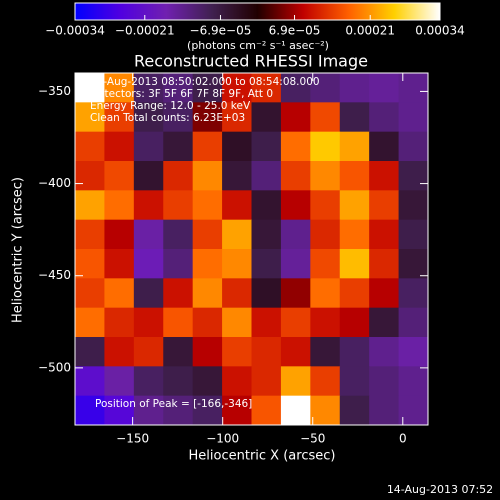 The height and width of the screenshot is (500, 500). Describe the element at coordinates (54, 367) in the screenshot. I see `y-tick-label: −500` at that location.